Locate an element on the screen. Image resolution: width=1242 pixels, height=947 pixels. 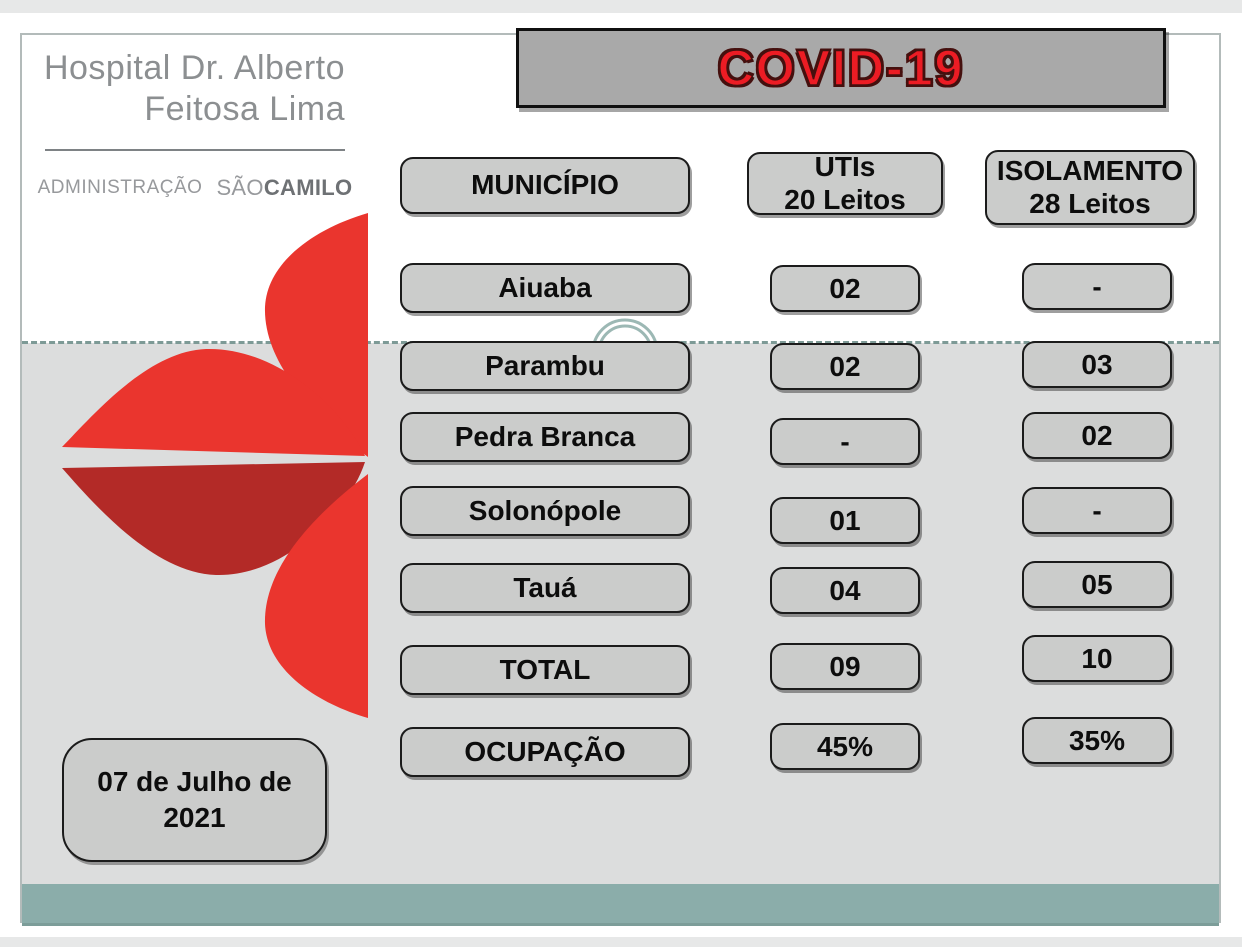
bottom-gray-strip is located at coordinates (621, 942).